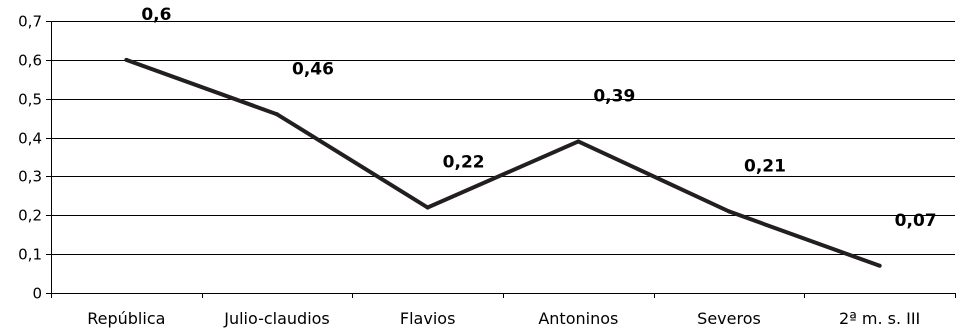  Describe the element at coordinates (30, 255) in the screenshot. I see `y-tick-label: 0,1` at that location.